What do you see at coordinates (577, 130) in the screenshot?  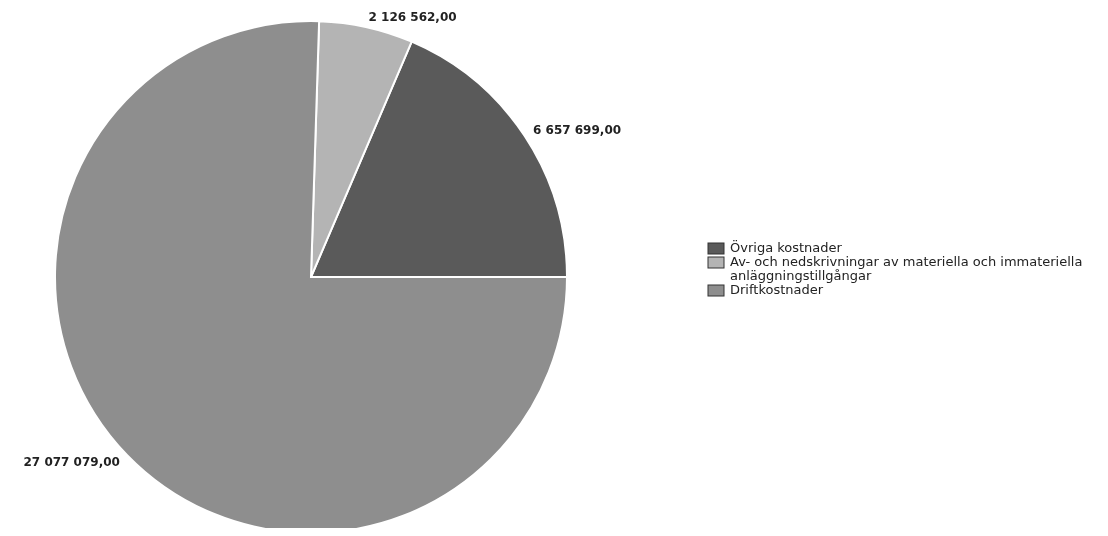 I see `data-label: 6 657 699,00` at bounding box center [577, 130].